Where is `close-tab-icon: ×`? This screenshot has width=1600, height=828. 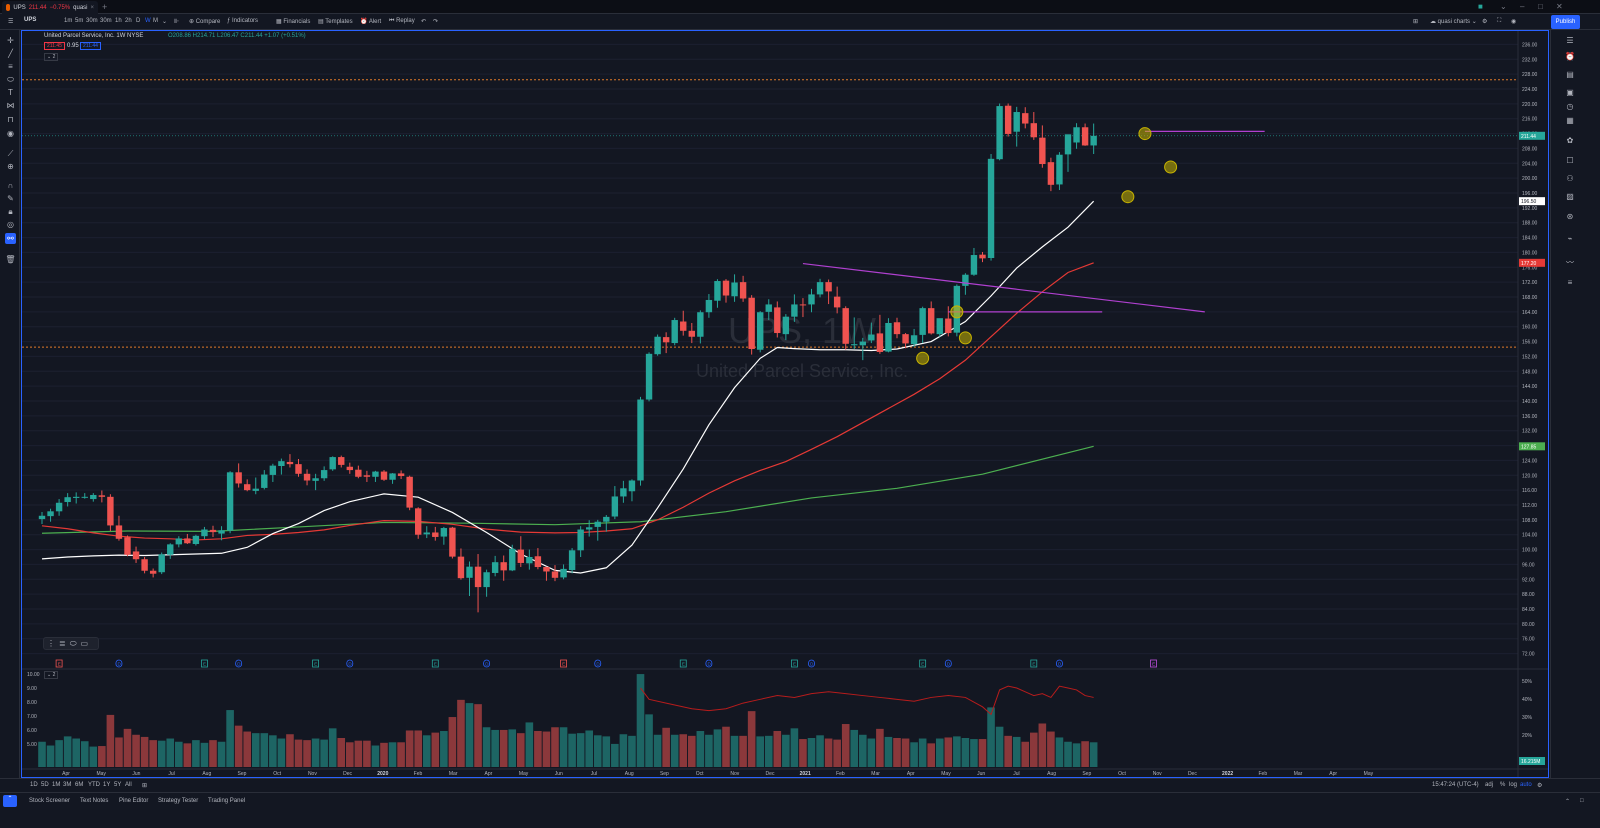
close-tab-icon: × is located at coordinates (92, 7).